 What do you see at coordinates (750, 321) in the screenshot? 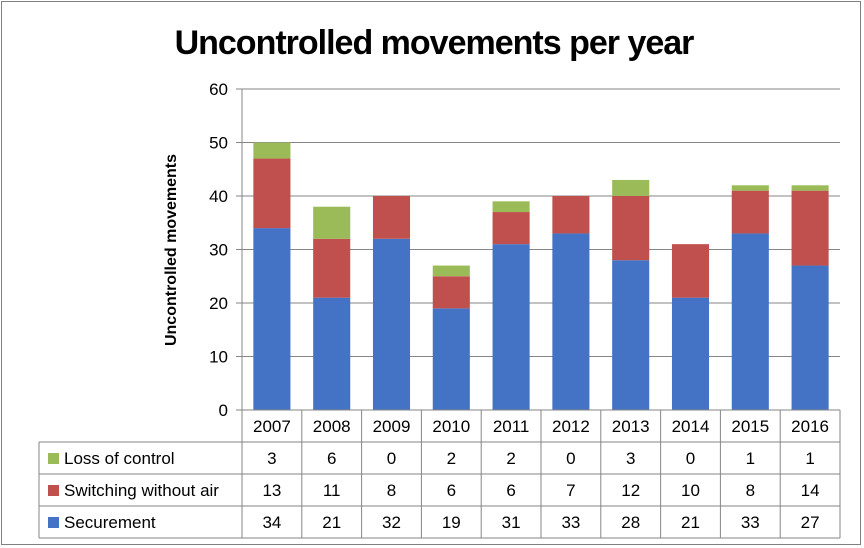
I see `bar-securement-2015` at bounding box center [750, 321].